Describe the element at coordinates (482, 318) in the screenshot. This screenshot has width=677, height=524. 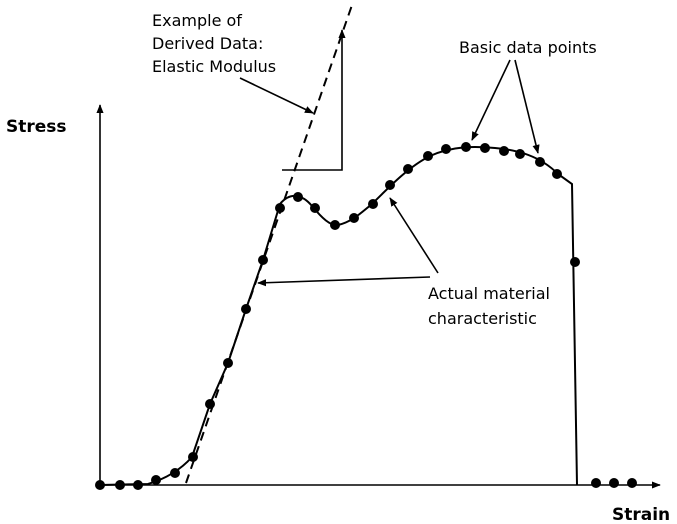
I see `material-line-2: characteristic` at that location.